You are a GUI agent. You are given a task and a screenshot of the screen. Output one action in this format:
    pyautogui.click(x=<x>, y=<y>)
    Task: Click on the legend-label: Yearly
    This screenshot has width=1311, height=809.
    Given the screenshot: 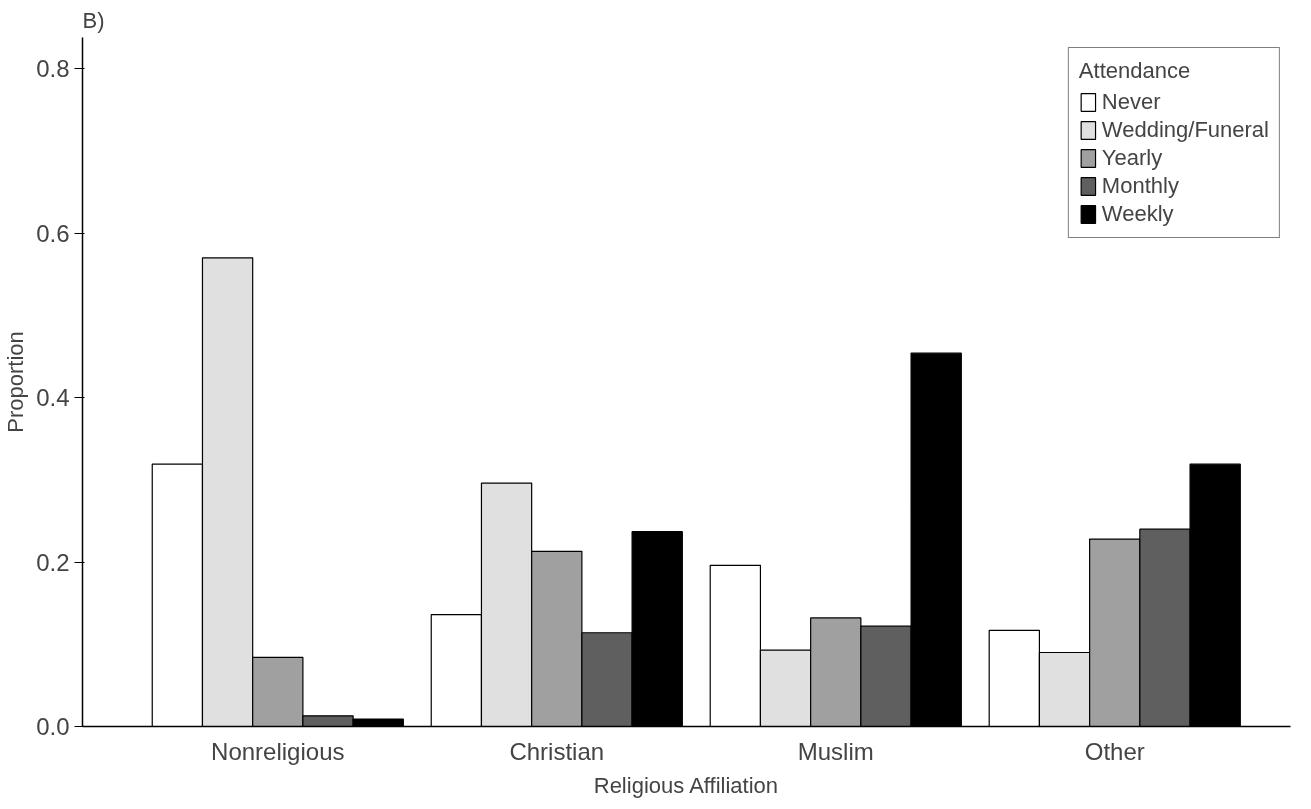 What is the action you would take?
    pyautogui.click(x=1132, y=158)
    